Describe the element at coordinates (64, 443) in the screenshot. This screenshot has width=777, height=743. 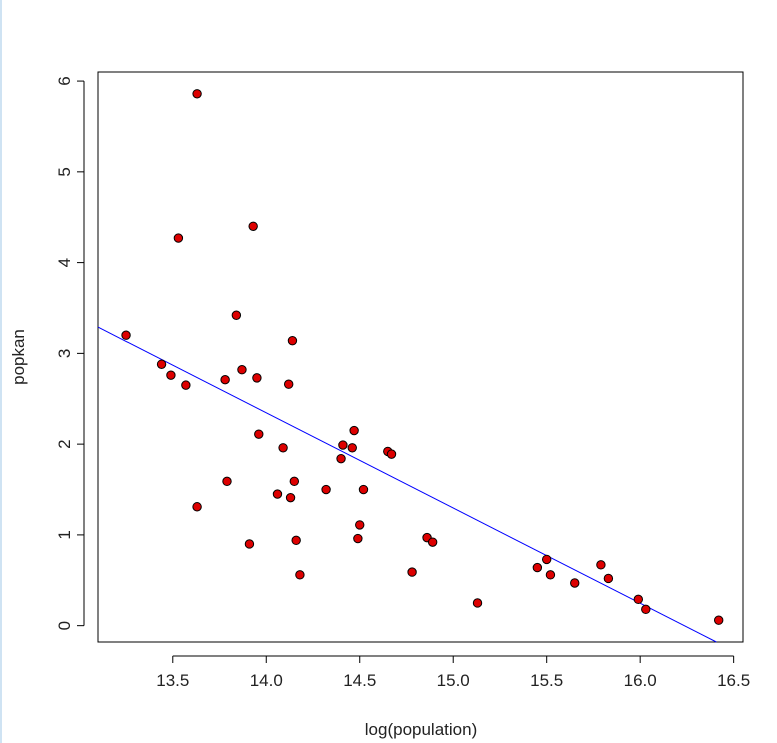
I see `y-tick-label: 2` at that location.